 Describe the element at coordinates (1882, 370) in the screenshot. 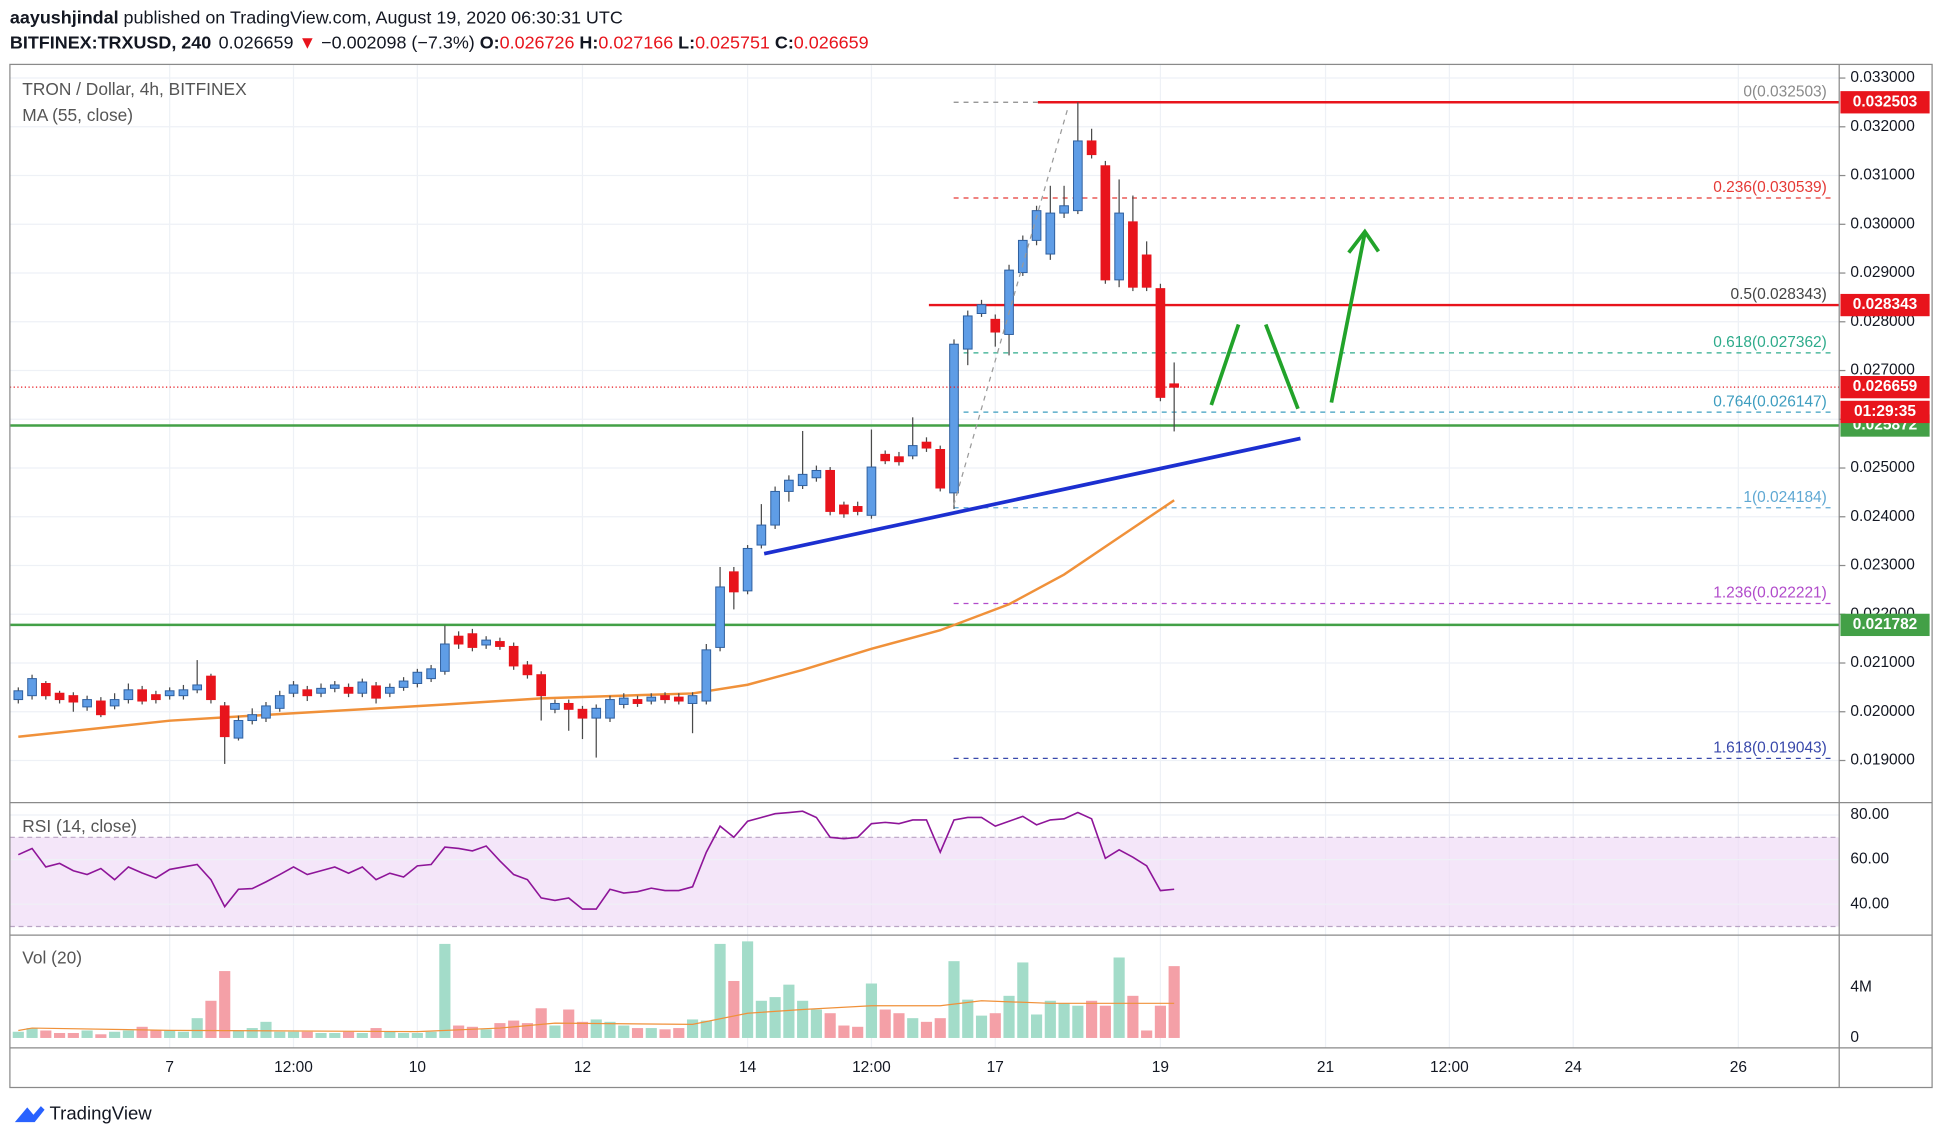

I see `y-tick-label: 0.027000` at that location.